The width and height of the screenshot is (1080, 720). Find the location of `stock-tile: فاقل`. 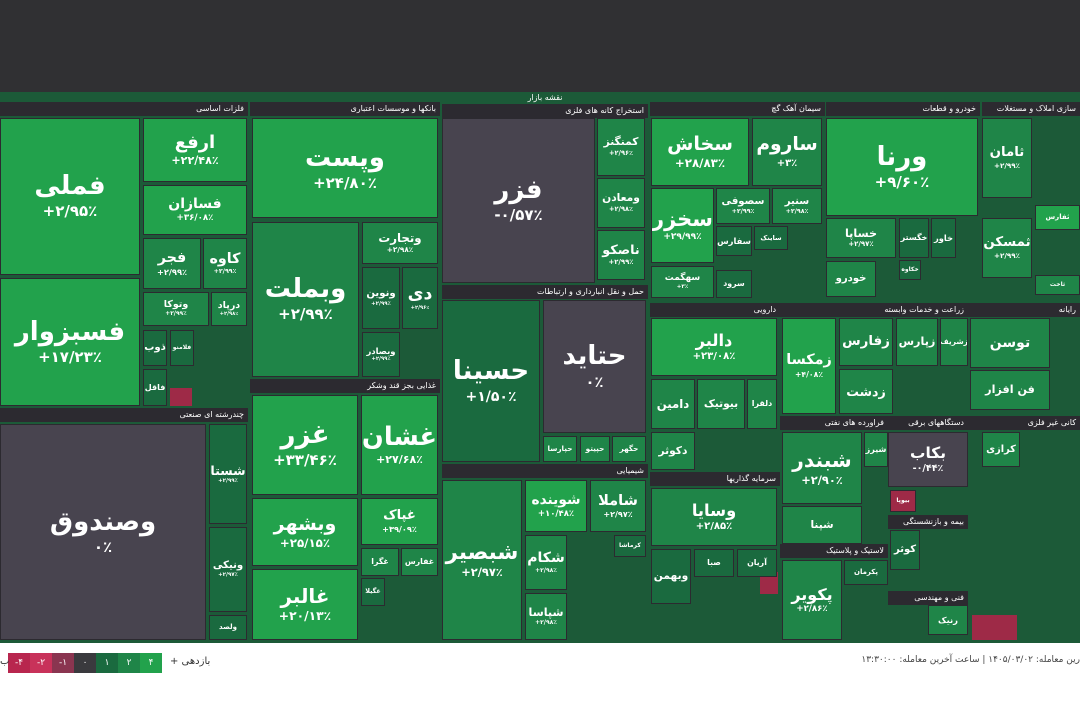

stock-tile: فاقل is located at coordinates (155, 387).